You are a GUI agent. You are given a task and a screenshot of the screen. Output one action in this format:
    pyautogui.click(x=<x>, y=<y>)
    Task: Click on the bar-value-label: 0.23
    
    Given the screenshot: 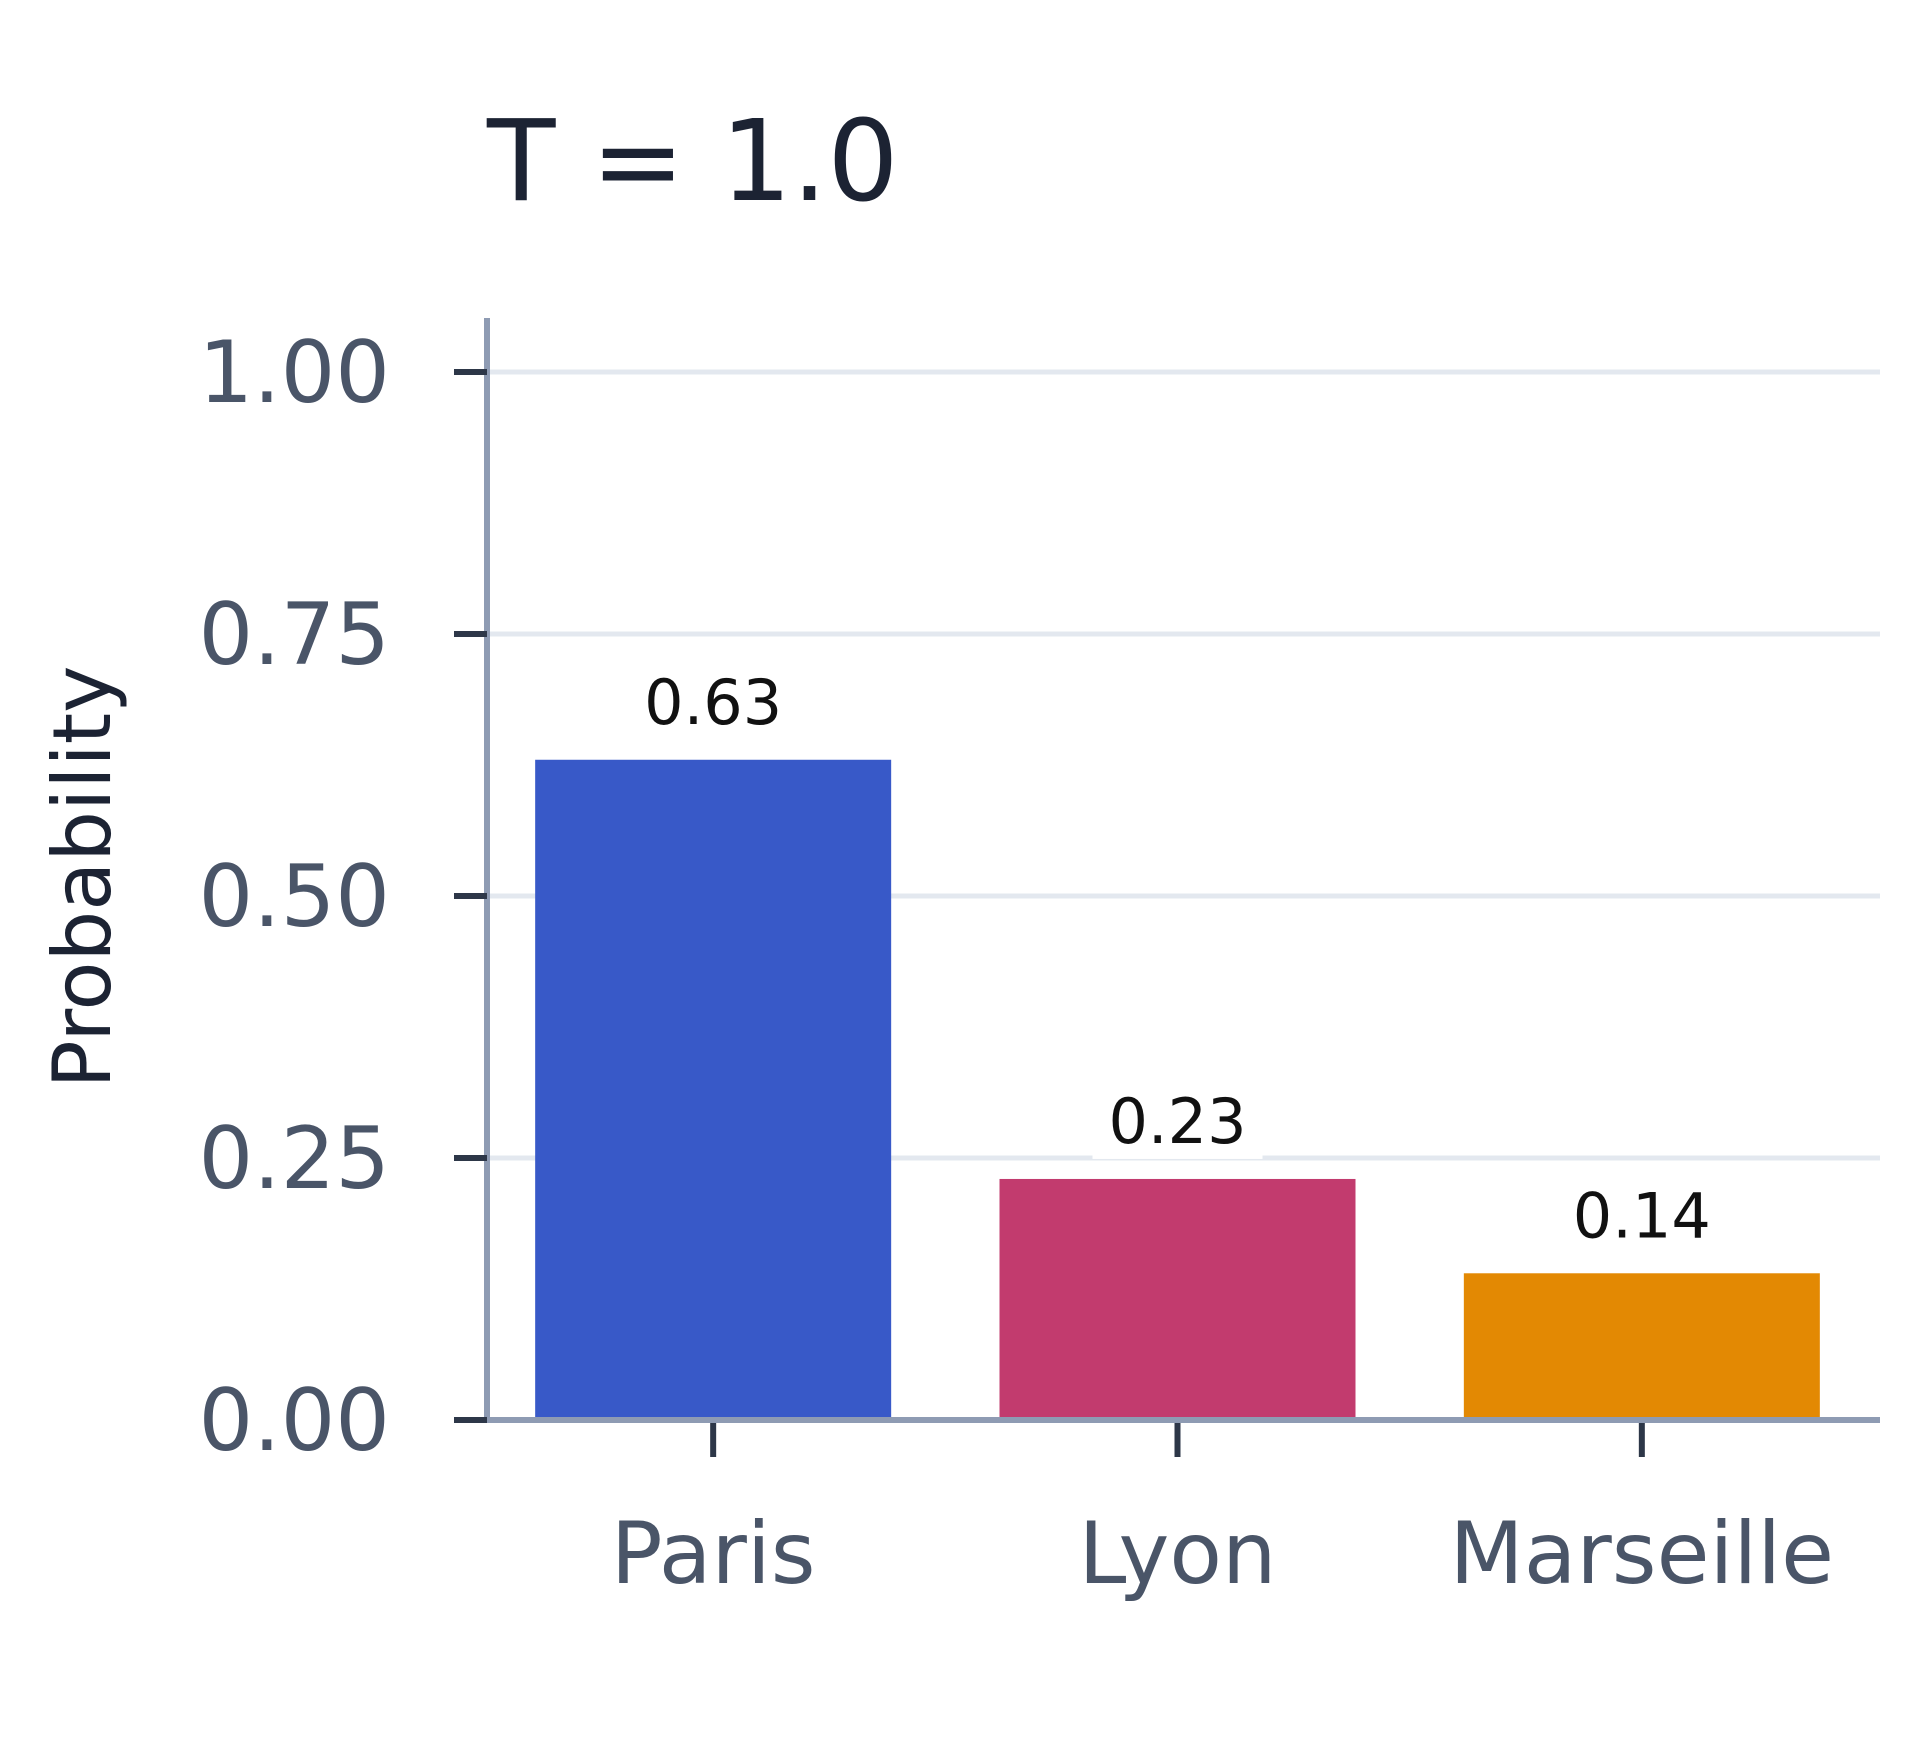 What is the action you would take?
    pyautogui.click(x=1177, y=1121)
    